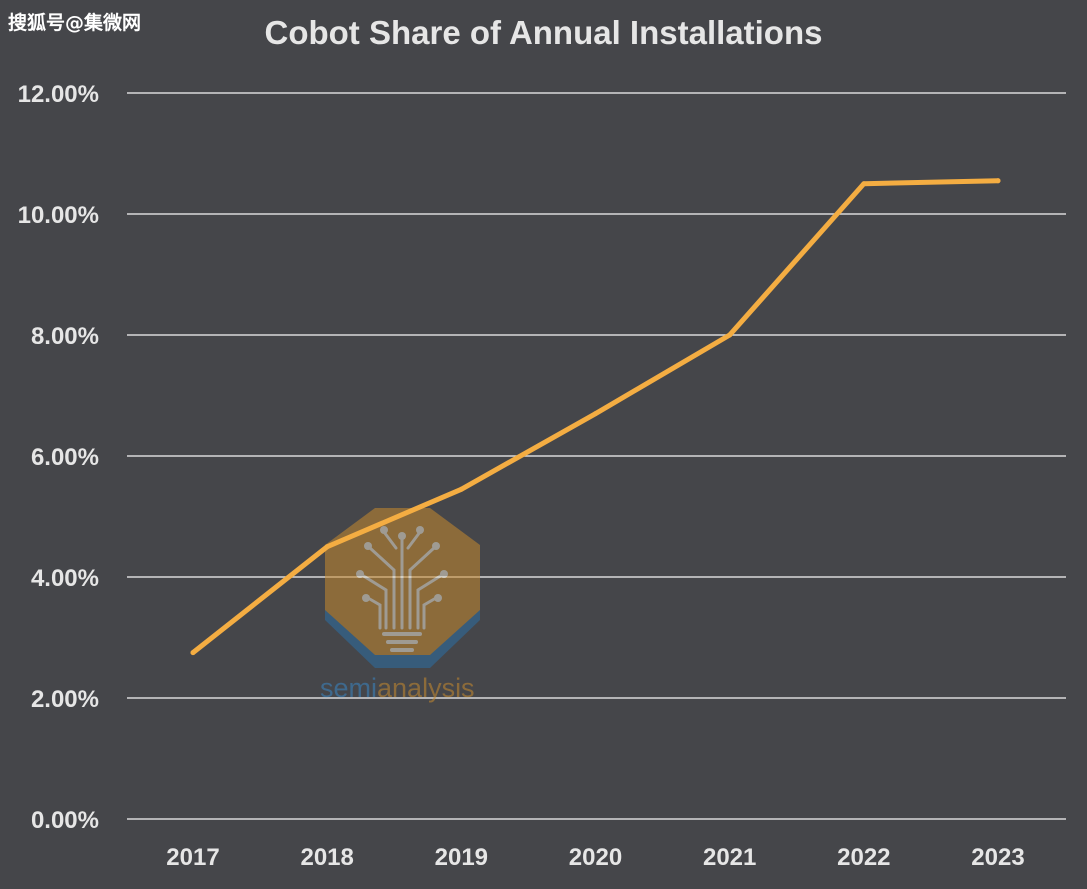  I want to click on y-axis-ticks: 0.00% 2.00% 4.00% 6.00% 8.00% 10.00% 12.00%, so click(58, 457).